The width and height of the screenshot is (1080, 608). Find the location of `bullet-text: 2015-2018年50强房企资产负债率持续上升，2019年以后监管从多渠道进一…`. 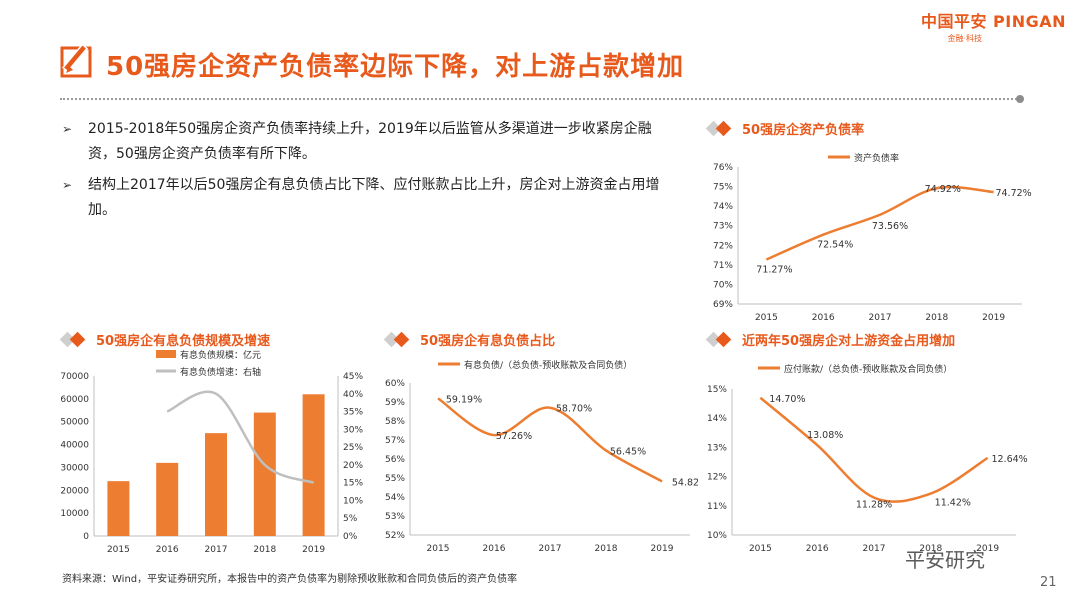

bullet-text: 2015-2018年50强房企资产负债率持续上升，2019年以后监管从多渠道进一… is located at coordinates (370, 141).